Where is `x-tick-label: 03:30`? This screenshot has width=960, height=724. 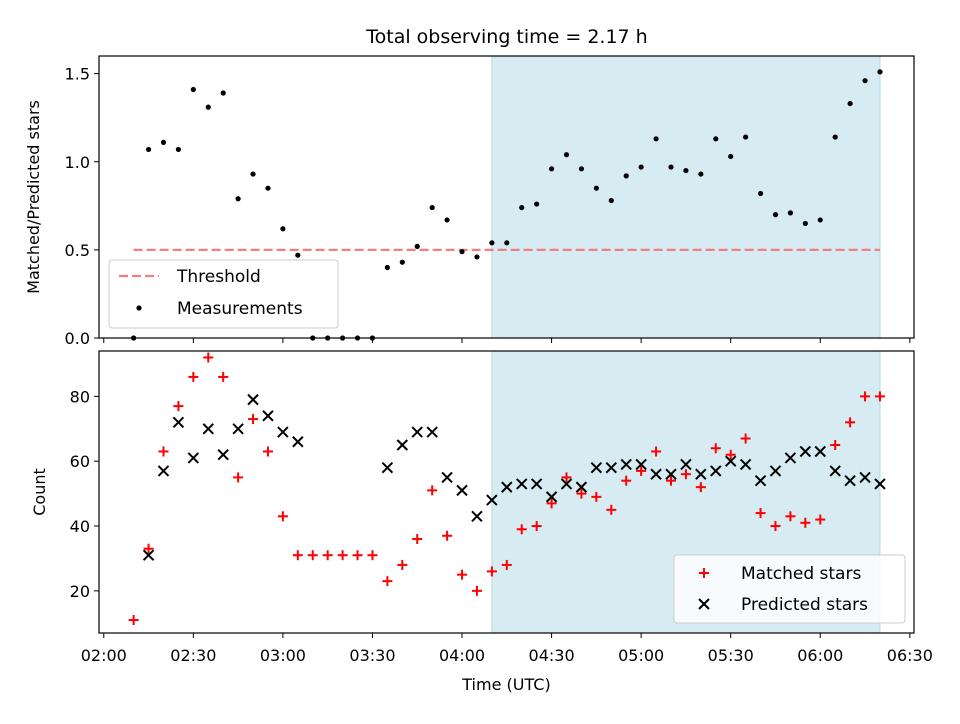
x-tick-label: 03:30 is located at coordinates (372, 655).